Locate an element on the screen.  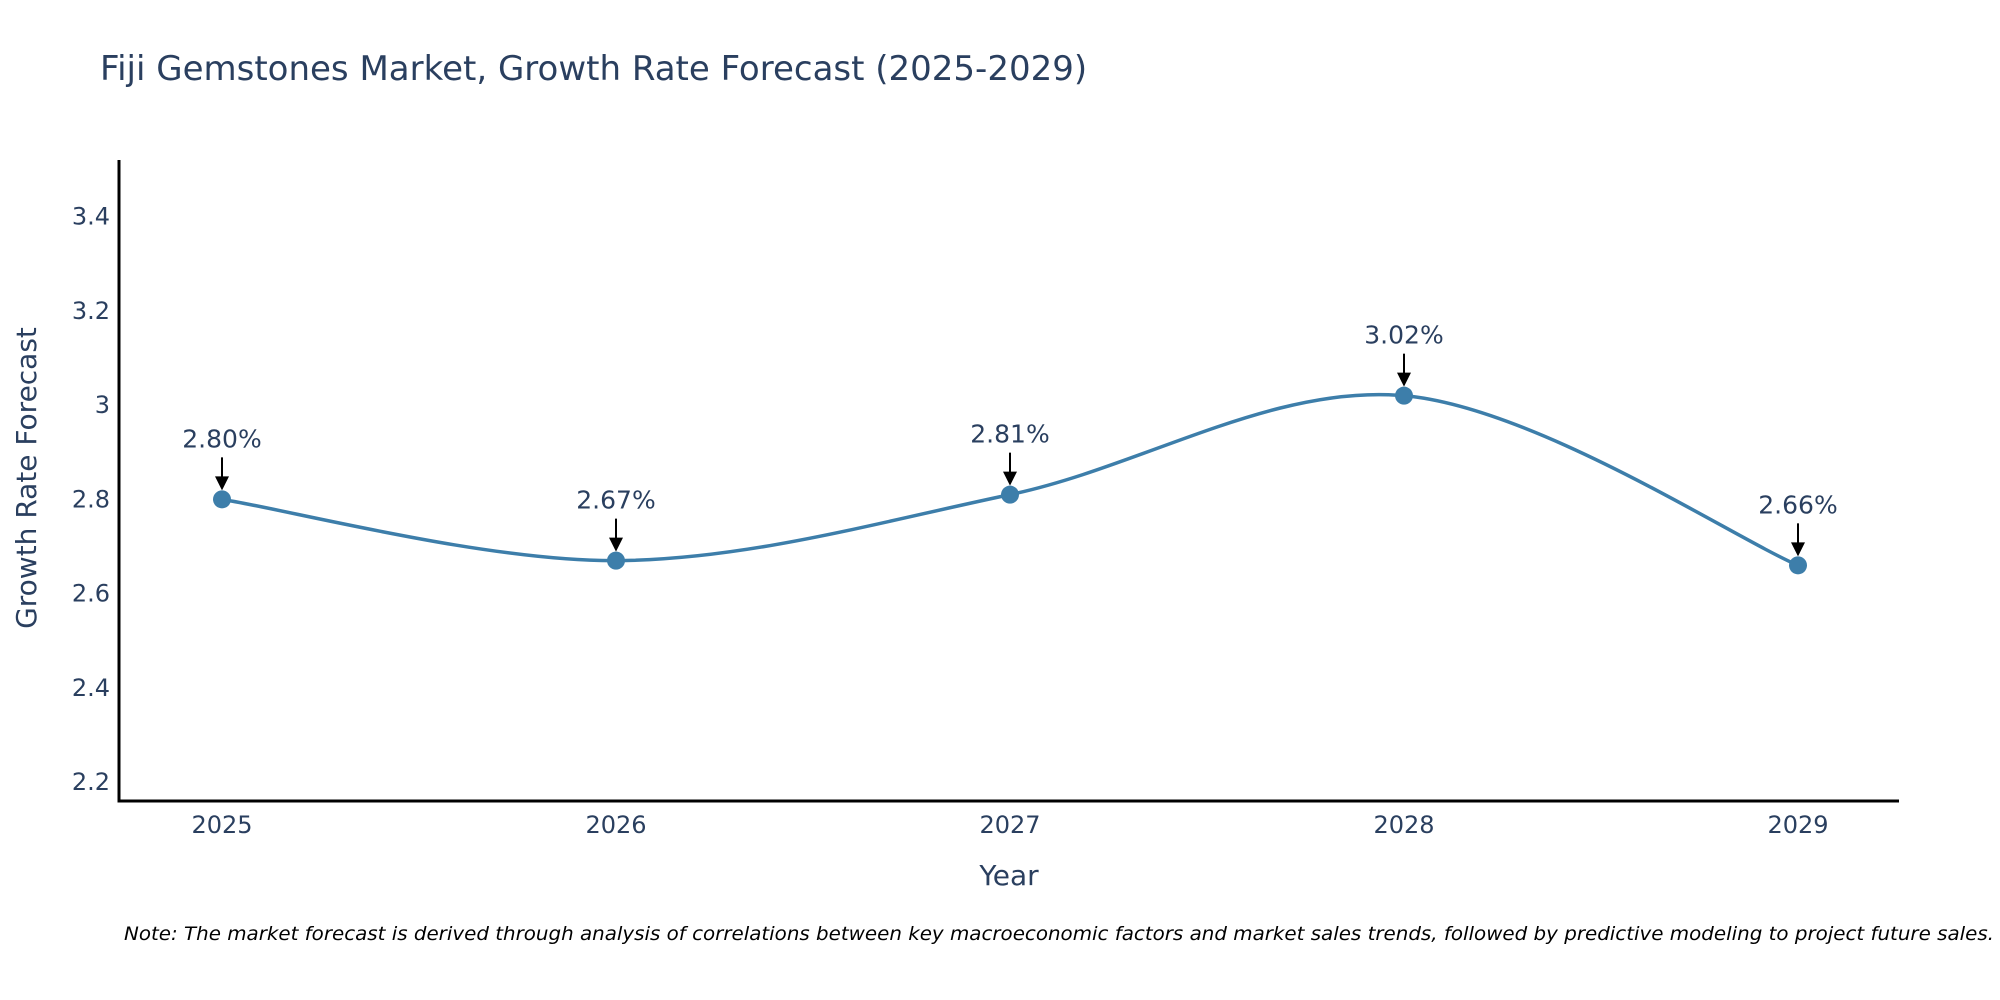
x-axis-title: Year is located at coordinates (1008, 875).